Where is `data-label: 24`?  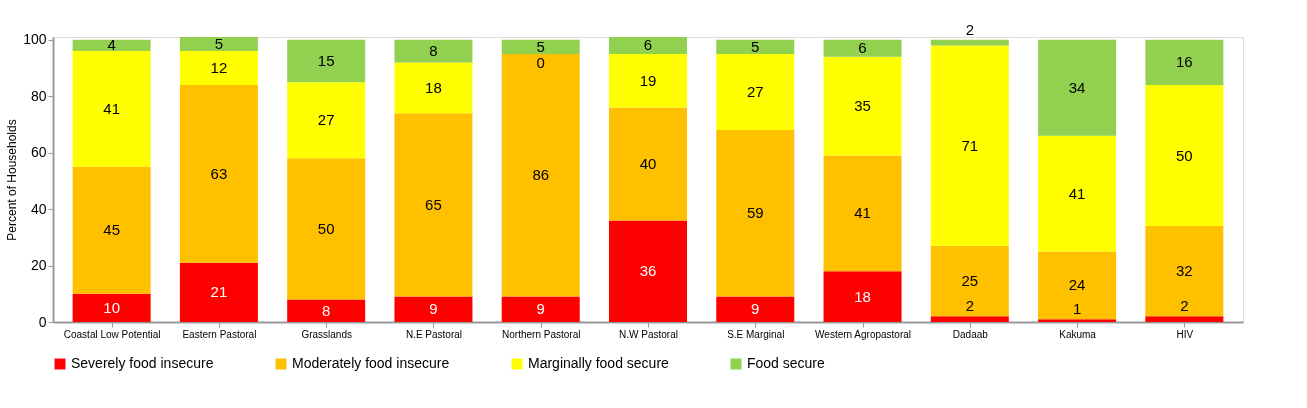 data-label: 24 is located at coordinates (1077, 285).